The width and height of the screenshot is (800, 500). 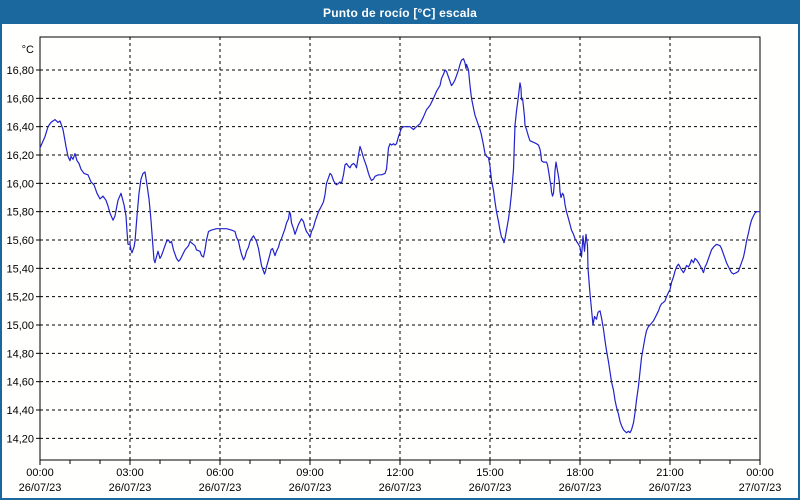 What do you see at coordinates (20, 99) in the screenshot?
I see `y-tick-label: 16,60` at bounding box center [20, 99].